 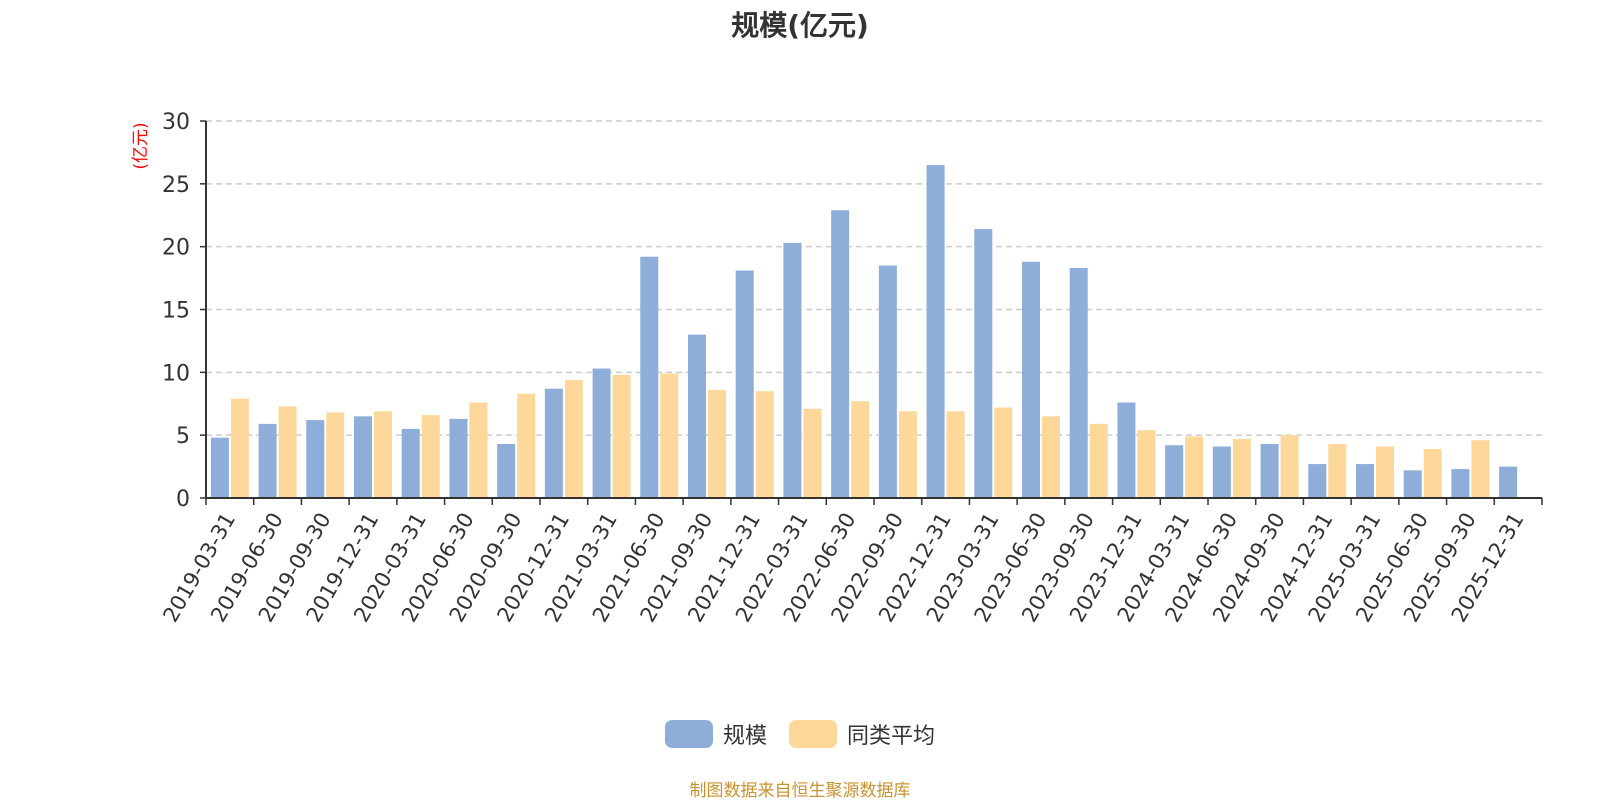 I want to click on y-tick-label: 10, so click(x=176, y=373).